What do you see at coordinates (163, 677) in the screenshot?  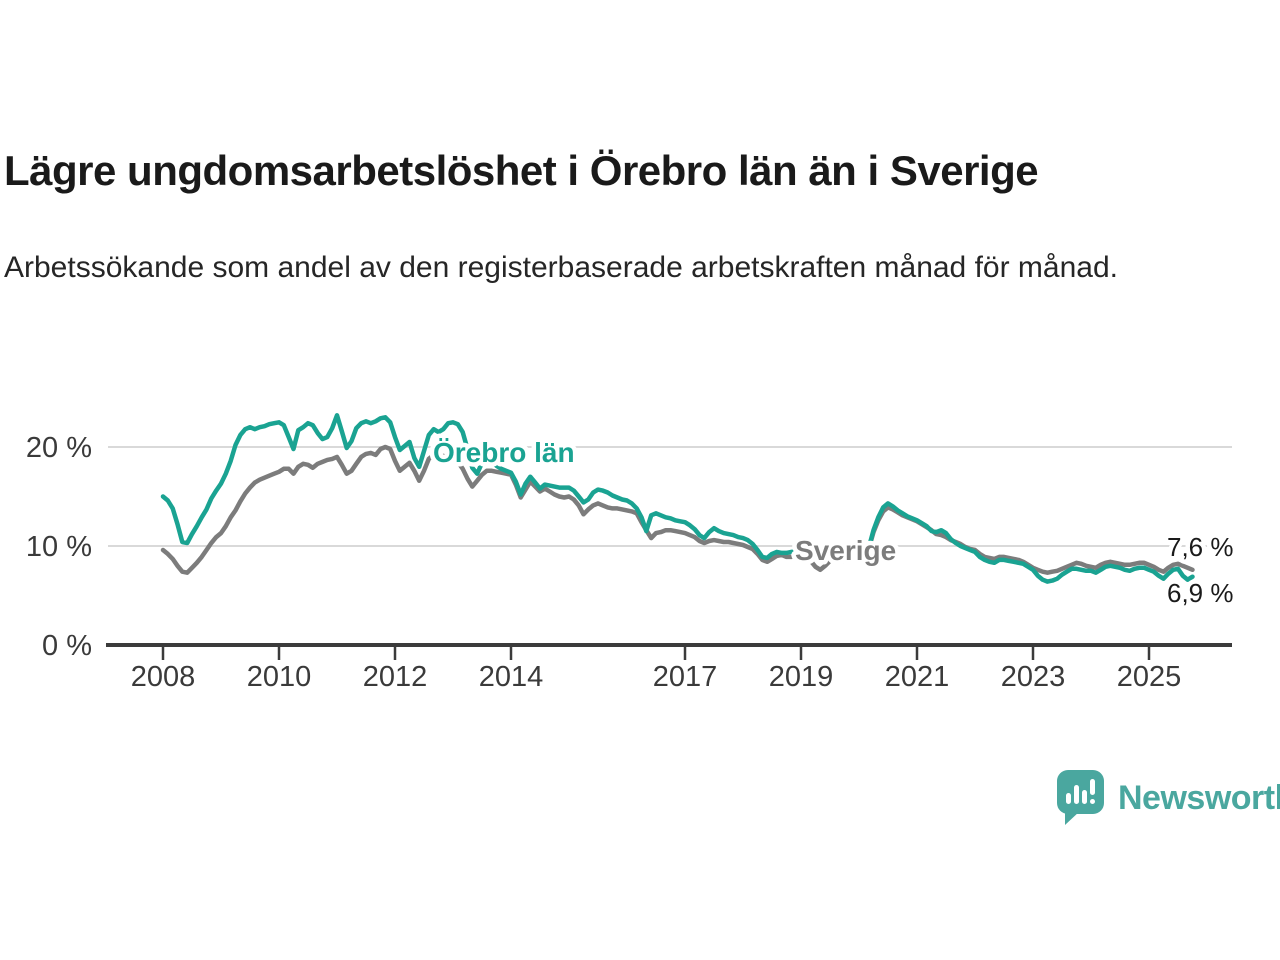 I see `x-tick-label-2008: 2008` at bounding box center [163, 677].